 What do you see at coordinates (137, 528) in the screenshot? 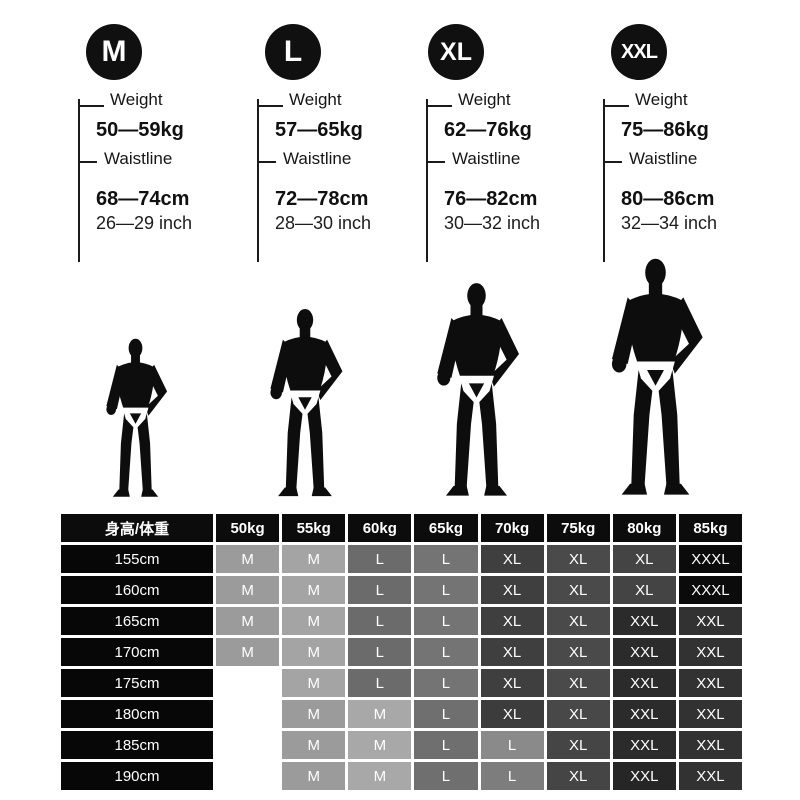
I see `table-corner-header: 身高/体重` at bounding box center [137, 528].